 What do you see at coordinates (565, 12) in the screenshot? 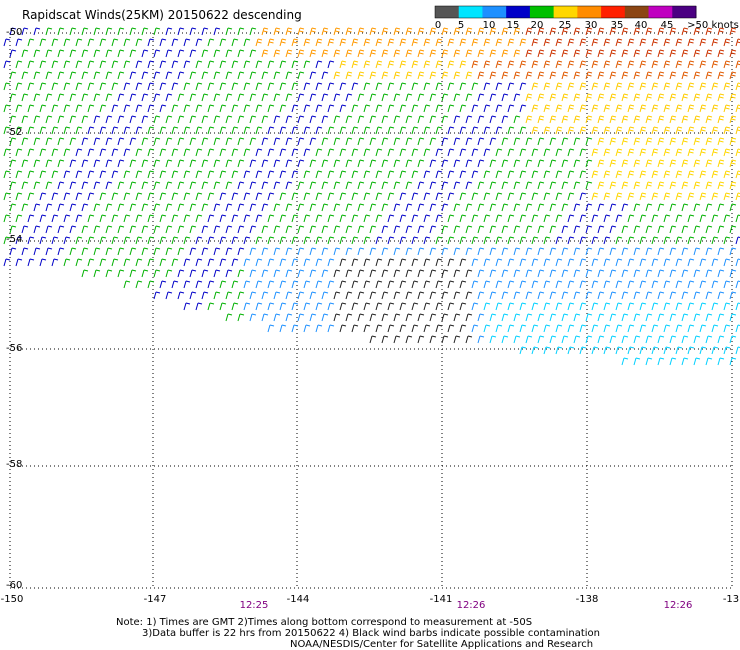
I see `legend-frame` at bounding box center [565, 12].